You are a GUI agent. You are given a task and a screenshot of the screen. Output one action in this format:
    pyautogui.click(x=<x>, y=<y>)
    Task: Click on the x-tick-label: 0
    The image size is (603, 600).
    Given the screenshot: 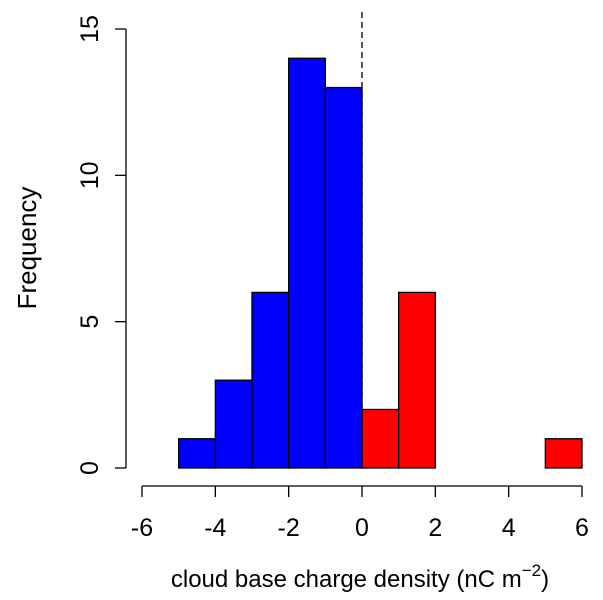 What is the action you would take?
    pyautogui.click(x=362, y=528)
    